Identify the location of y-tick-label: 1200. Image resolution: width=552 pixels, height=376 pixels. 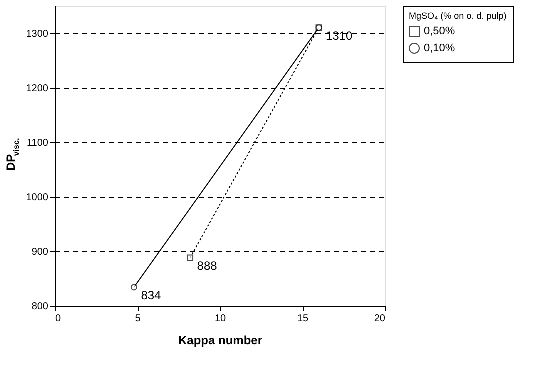
(37, 88).